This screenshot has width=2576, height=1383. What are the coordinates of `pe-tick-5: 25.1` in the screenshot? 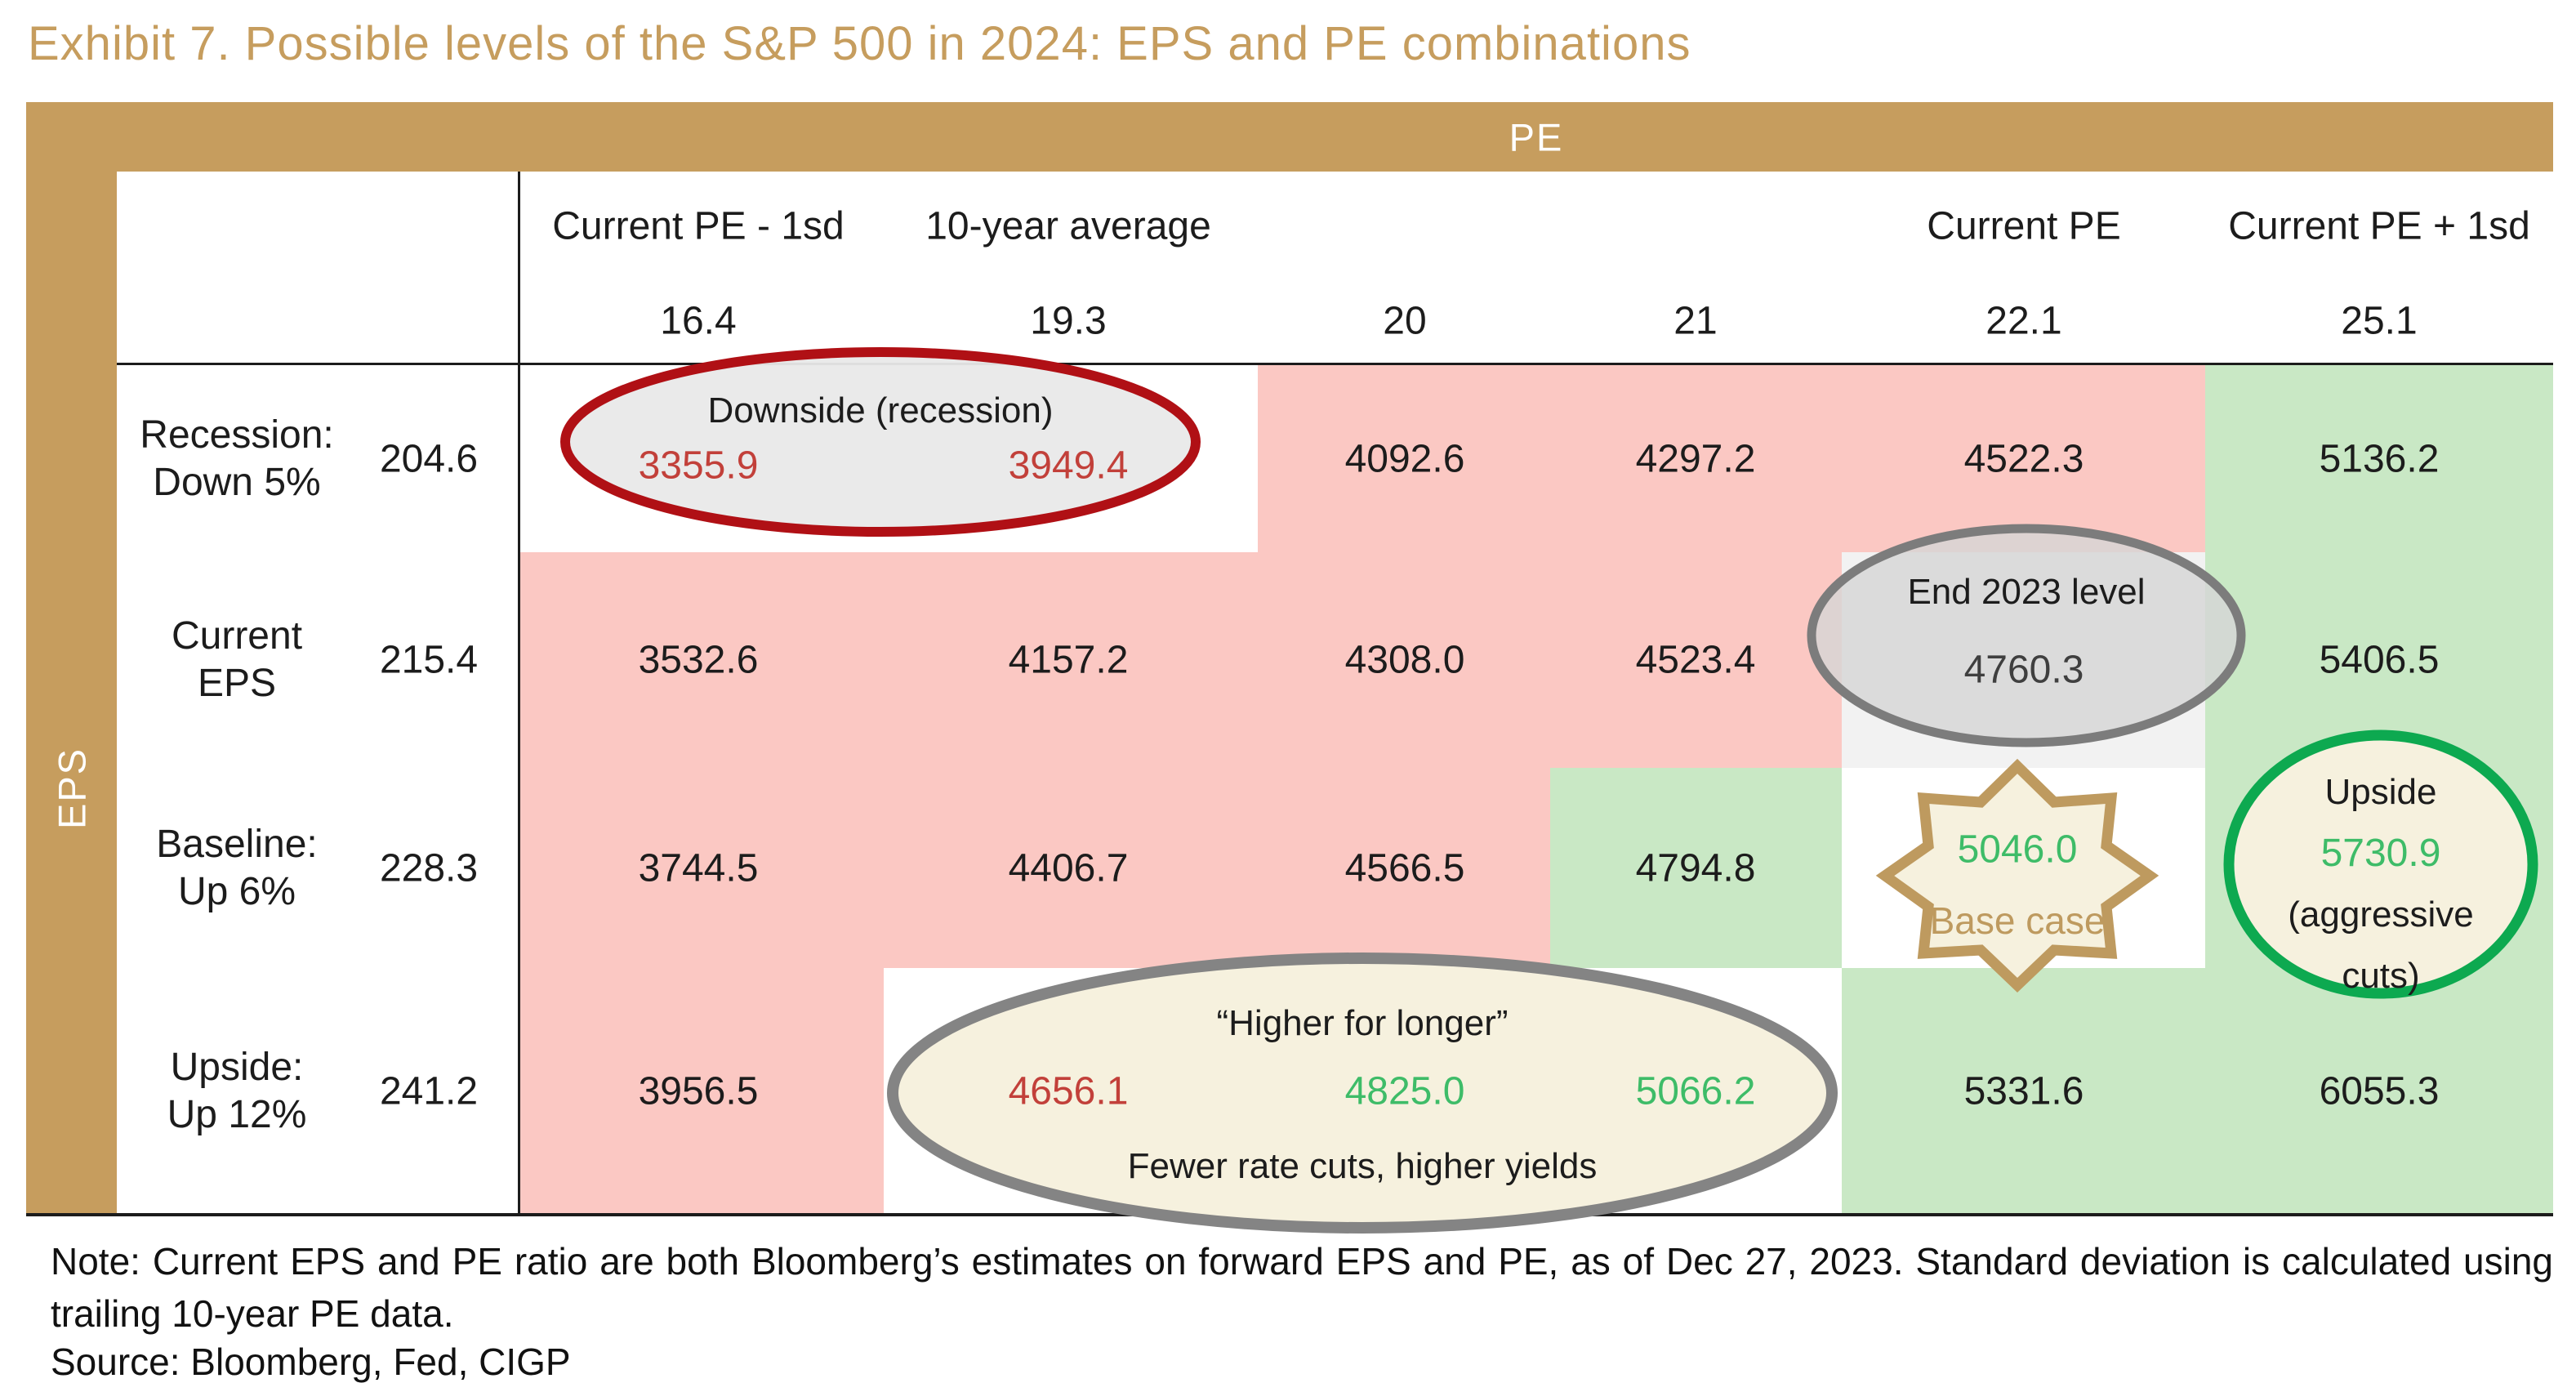 It's located at (2379, 321).